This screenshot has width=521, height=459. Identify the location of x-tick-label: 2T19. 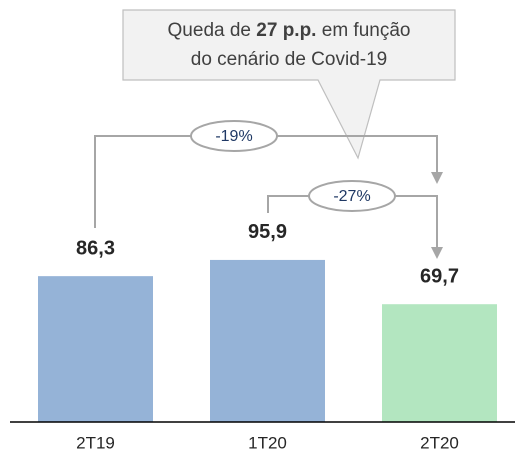
(95, 442).